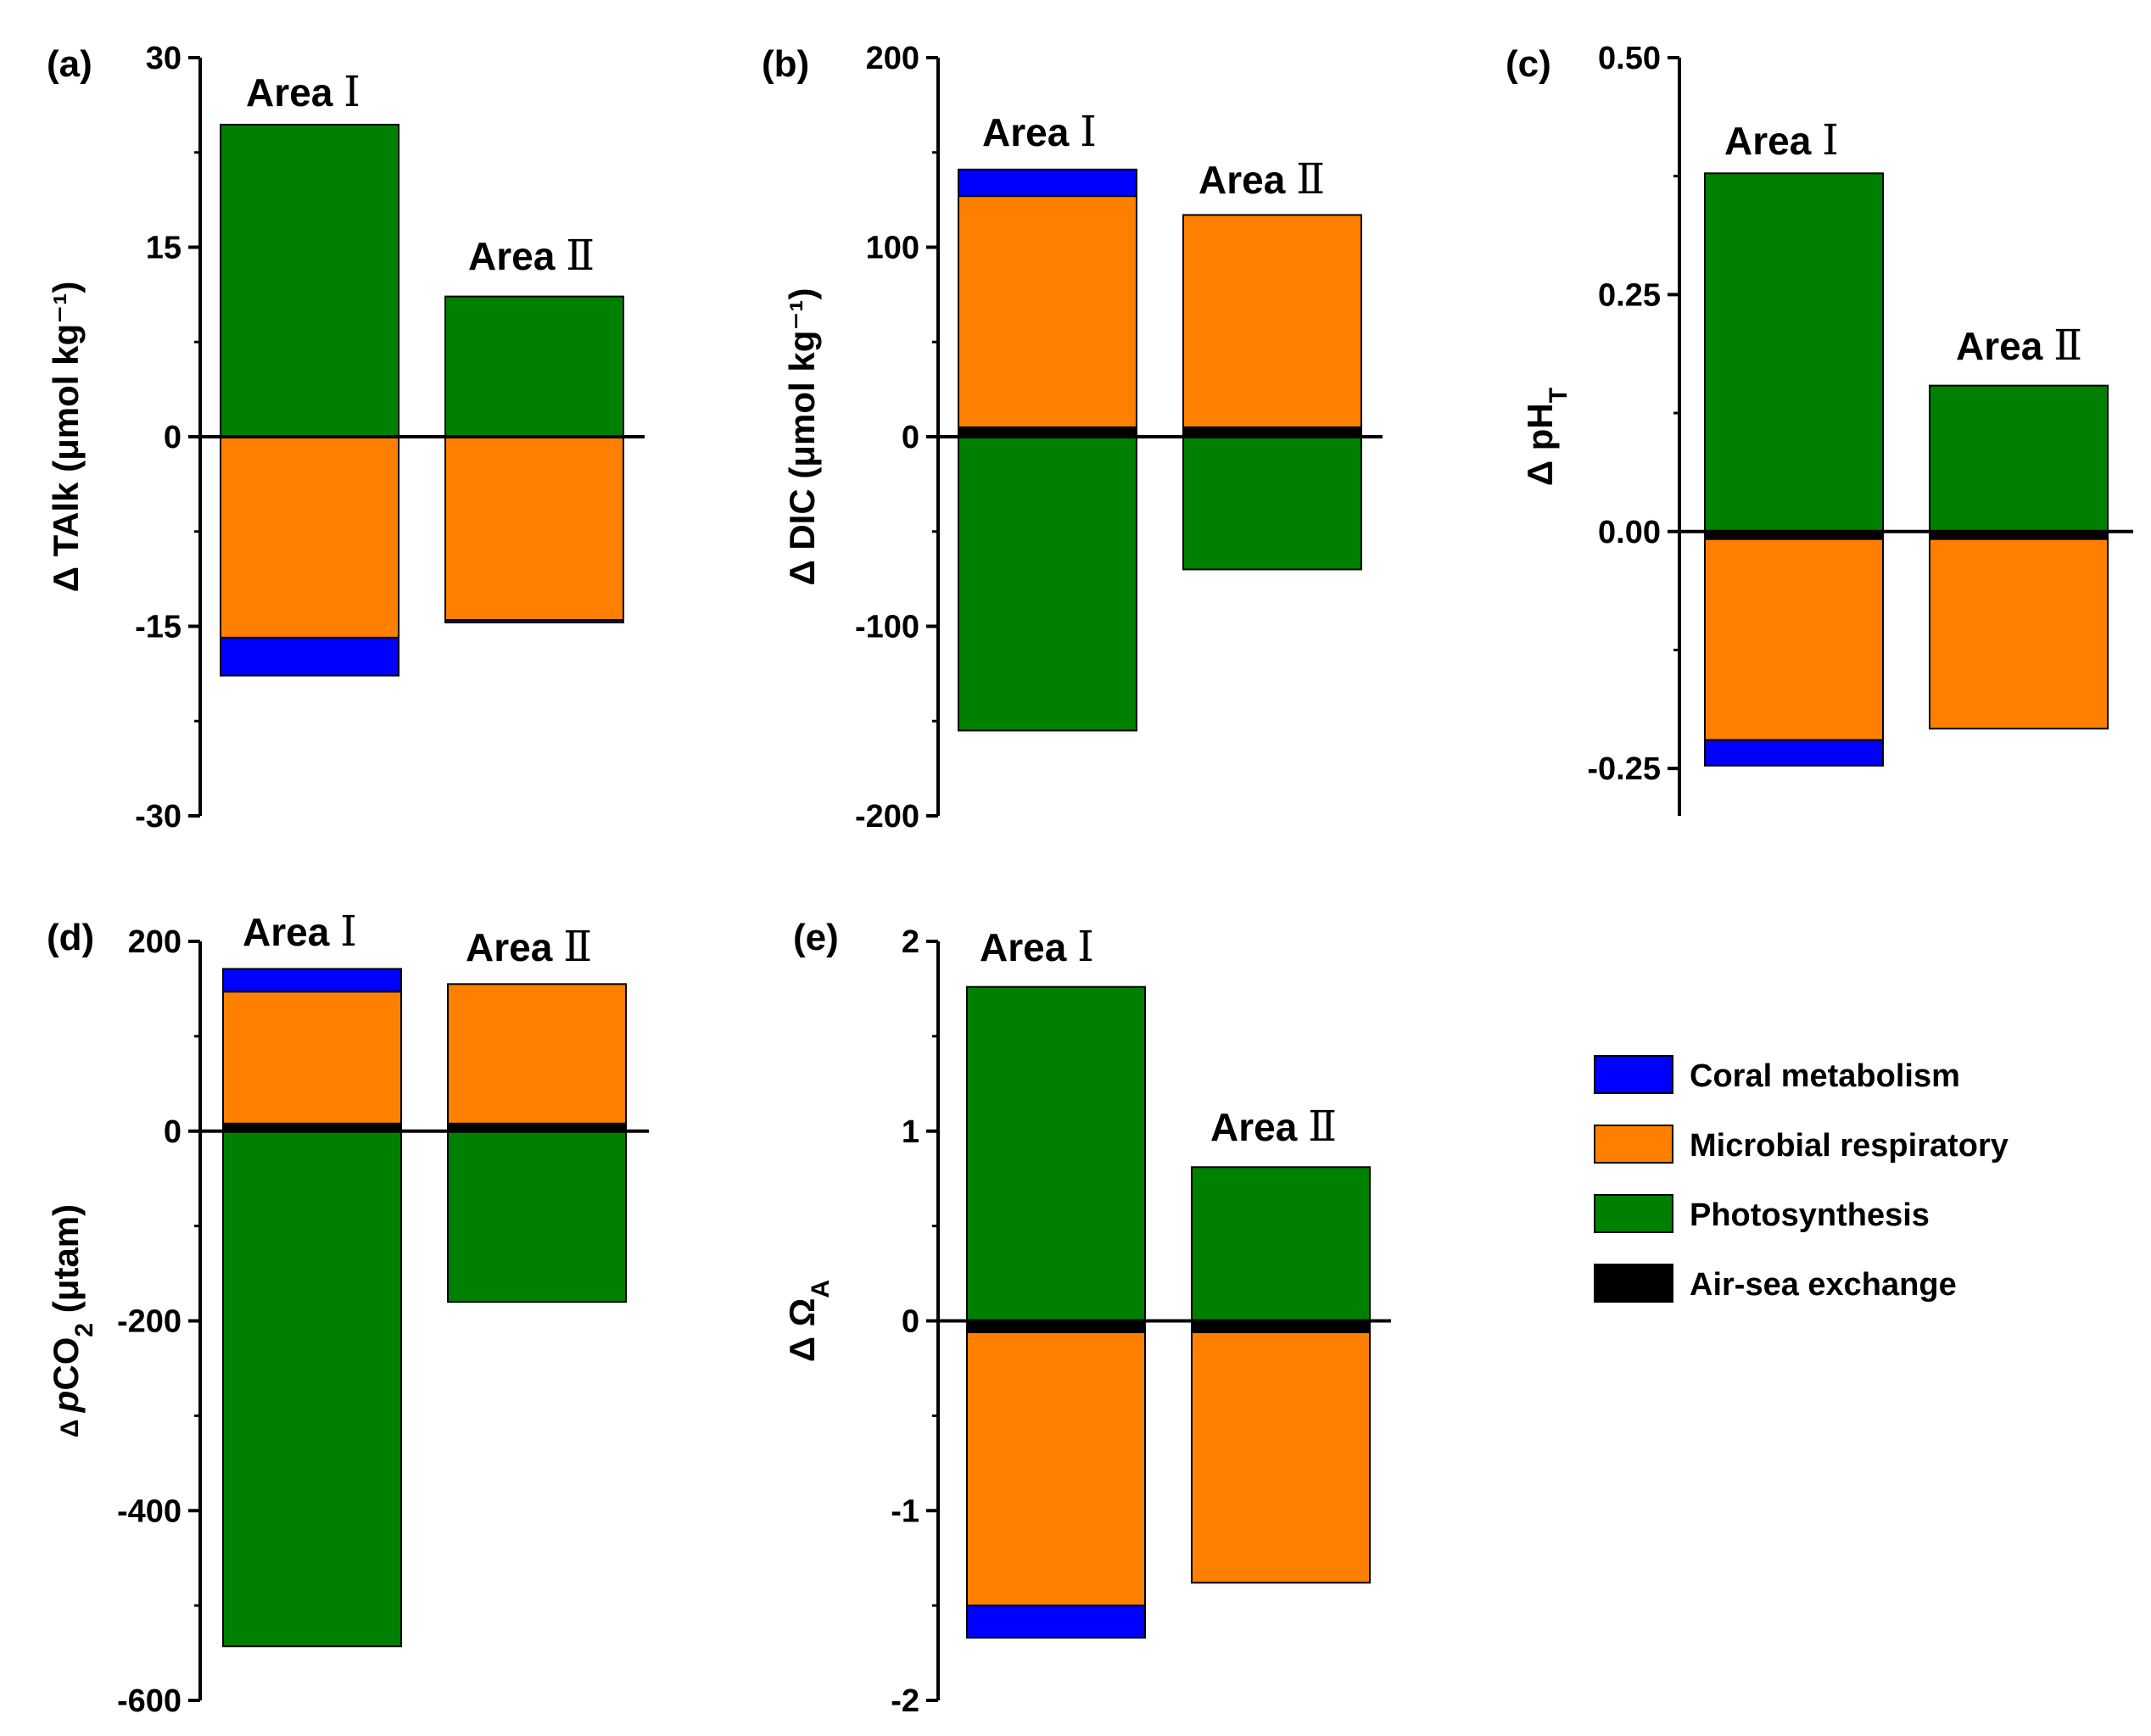 Image resolution: width=2151 pixels, height=1736 pixels. What do you see at coordinates (149, 1701) in the screenshot?
I see `tick-label-d: -600` at bounding box center [149, 1701].